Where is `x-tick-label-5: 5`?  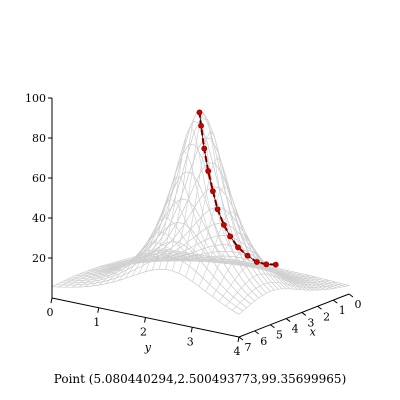 x-tick-label-5: 5 is located at coordinates (279, 335).